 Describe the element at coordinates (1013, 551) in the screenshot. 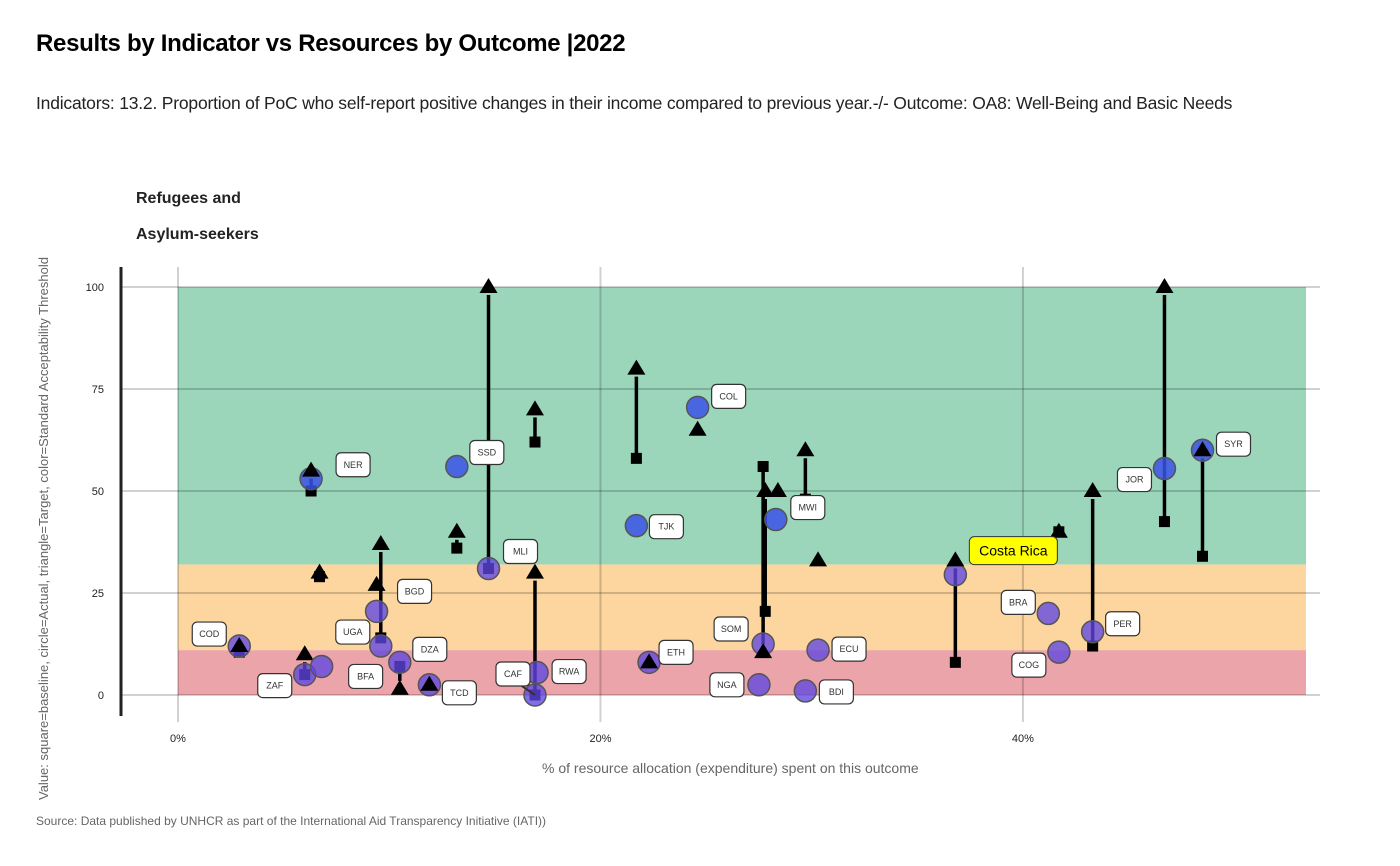

I see `highlight-label-box` at that location.